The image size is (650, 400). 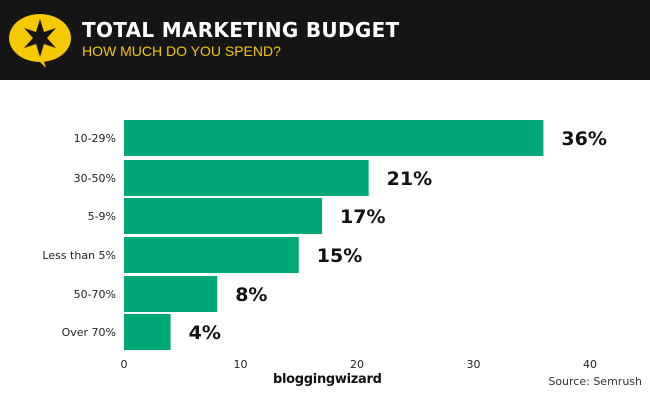 What do you see at coordinates (241, 30) in the screenshot?
I see `page-title: TOTAL MARKETING BUDGET` at bounding box center [241, 30].